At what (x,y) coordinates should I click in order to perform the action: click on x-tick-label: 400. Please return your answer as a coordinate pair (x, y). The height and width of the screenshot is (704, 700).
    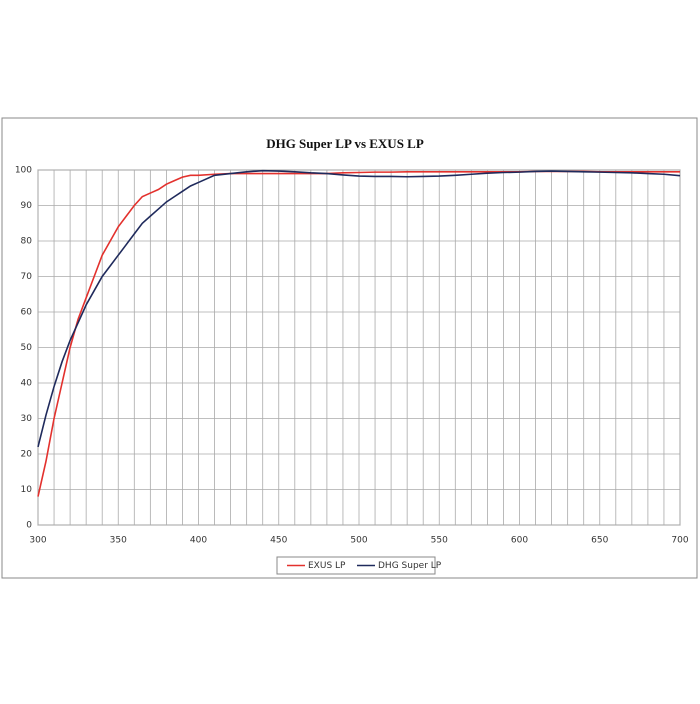
    Looking at the image, I should click on (198, 541).